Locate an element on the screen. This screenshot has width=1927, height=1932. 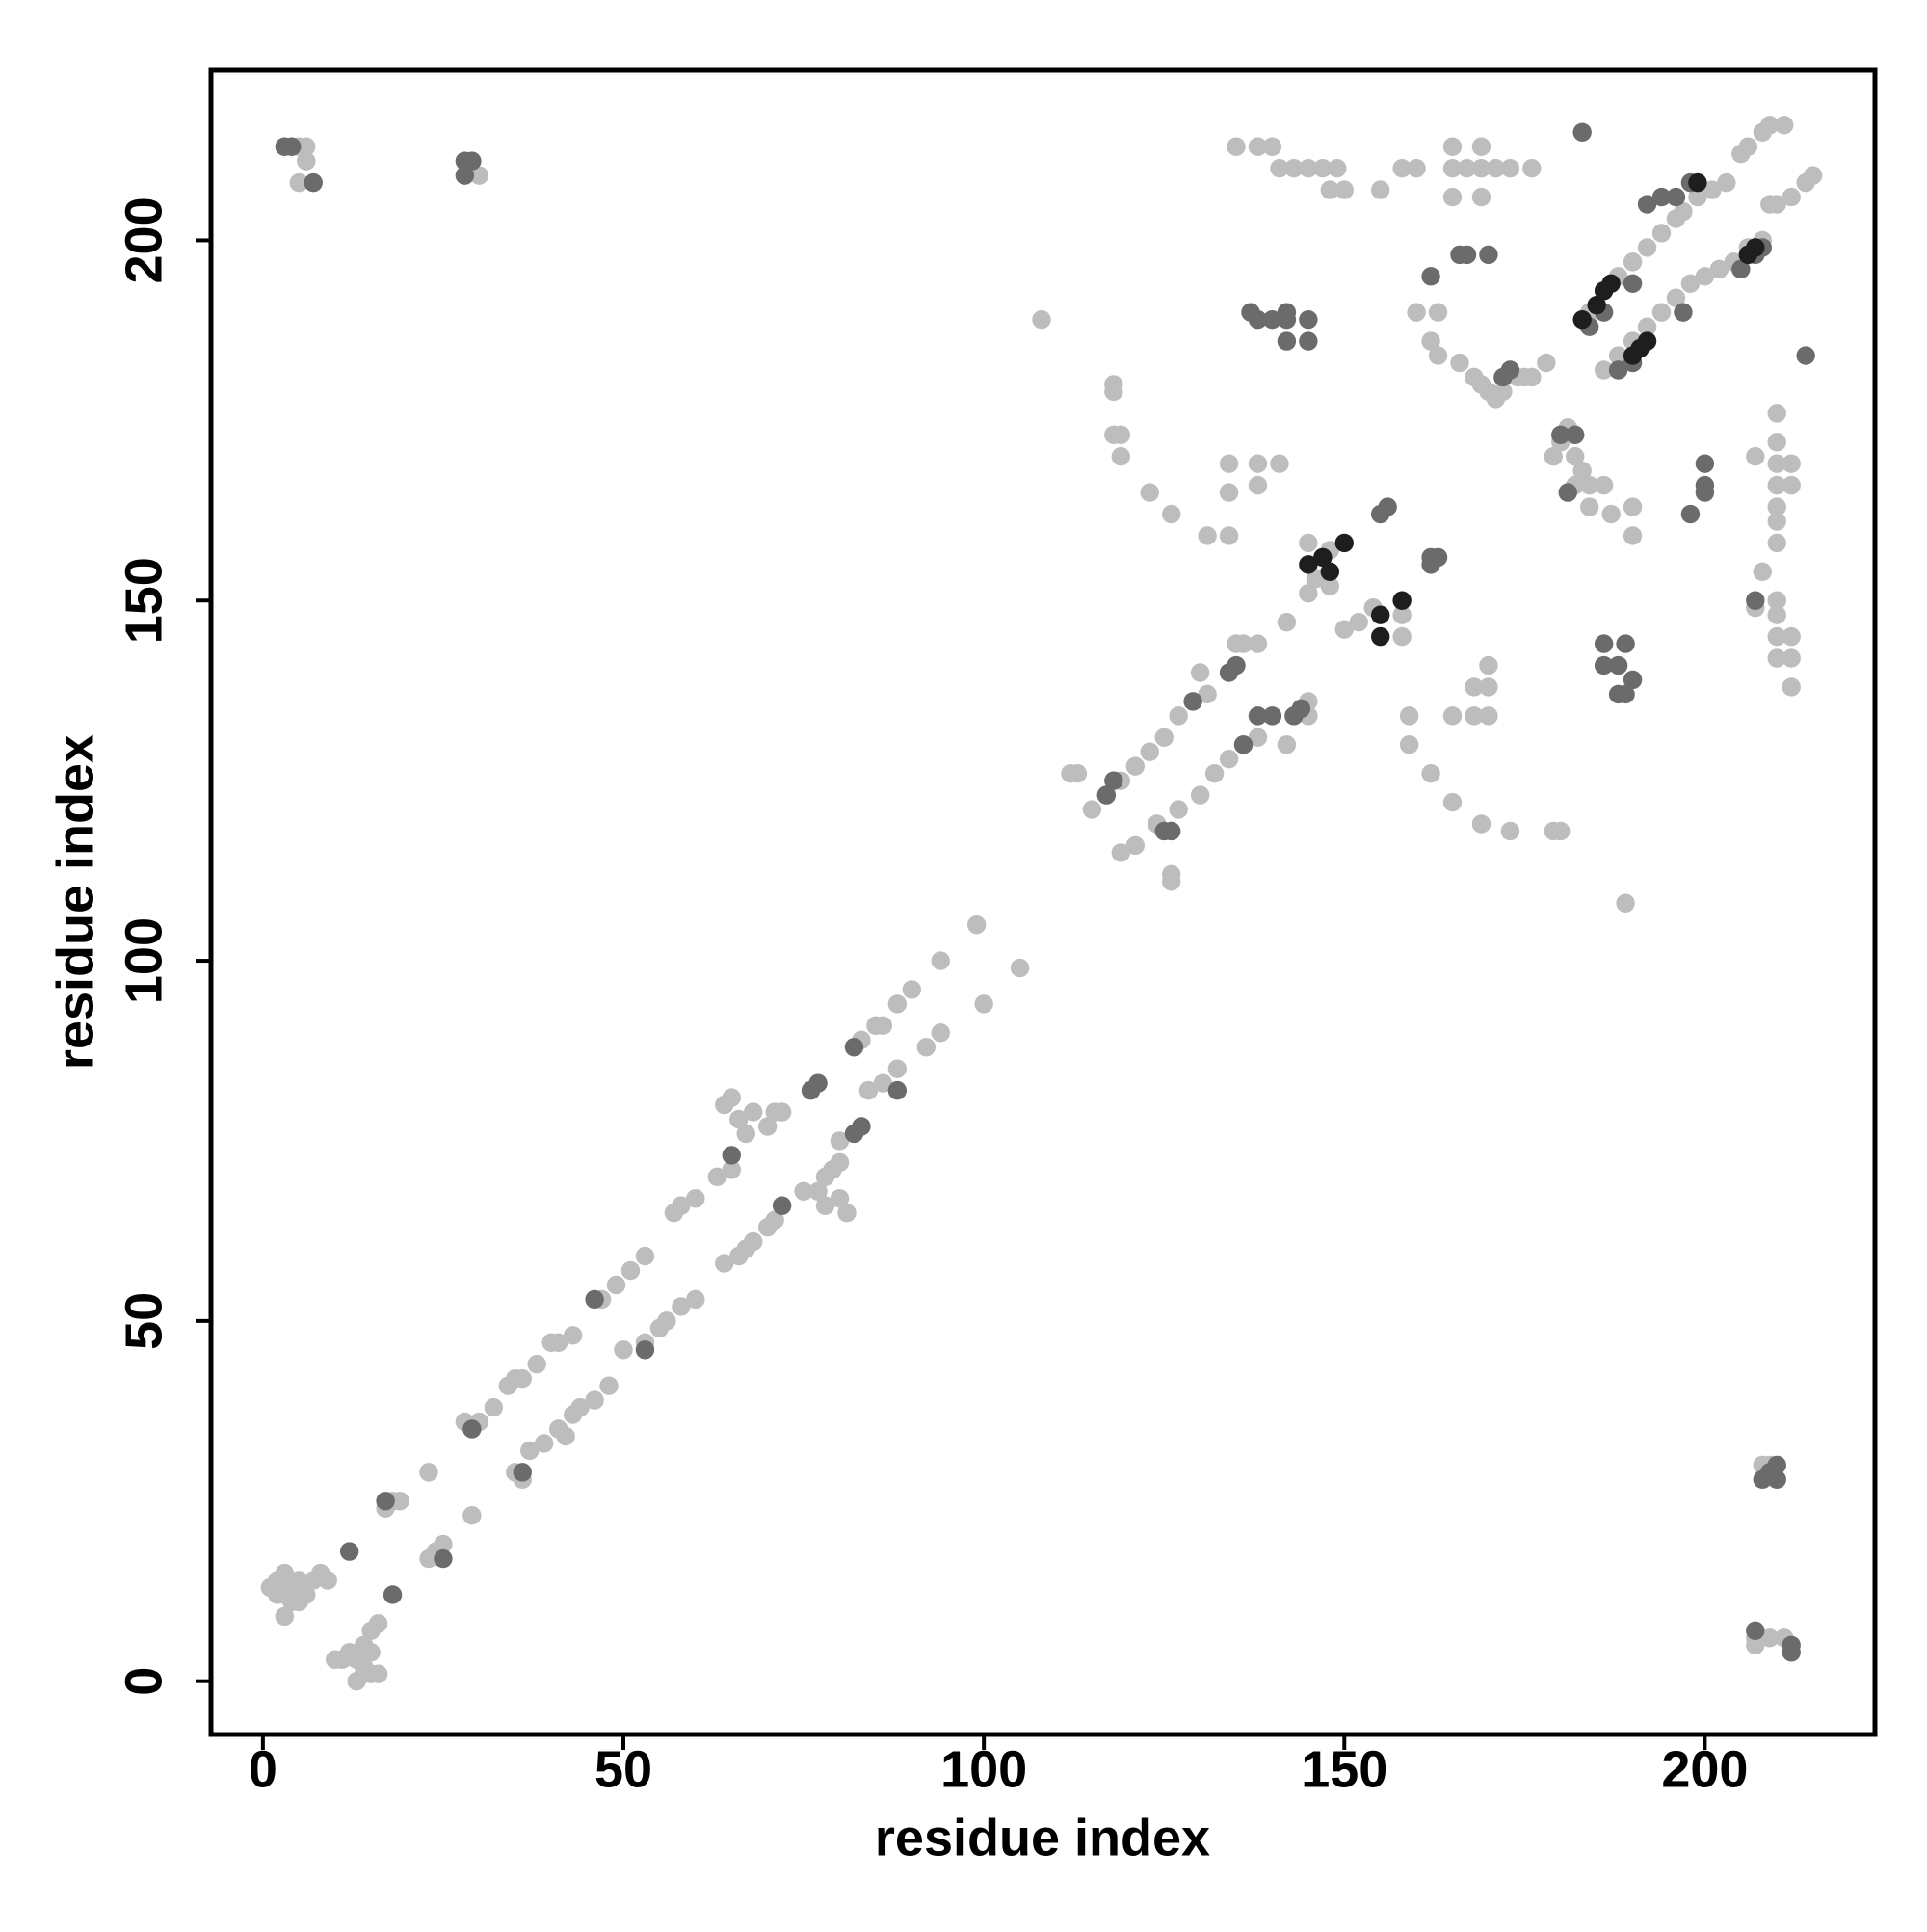
y-axis-title: residue index is located at coordinates (75, 902).